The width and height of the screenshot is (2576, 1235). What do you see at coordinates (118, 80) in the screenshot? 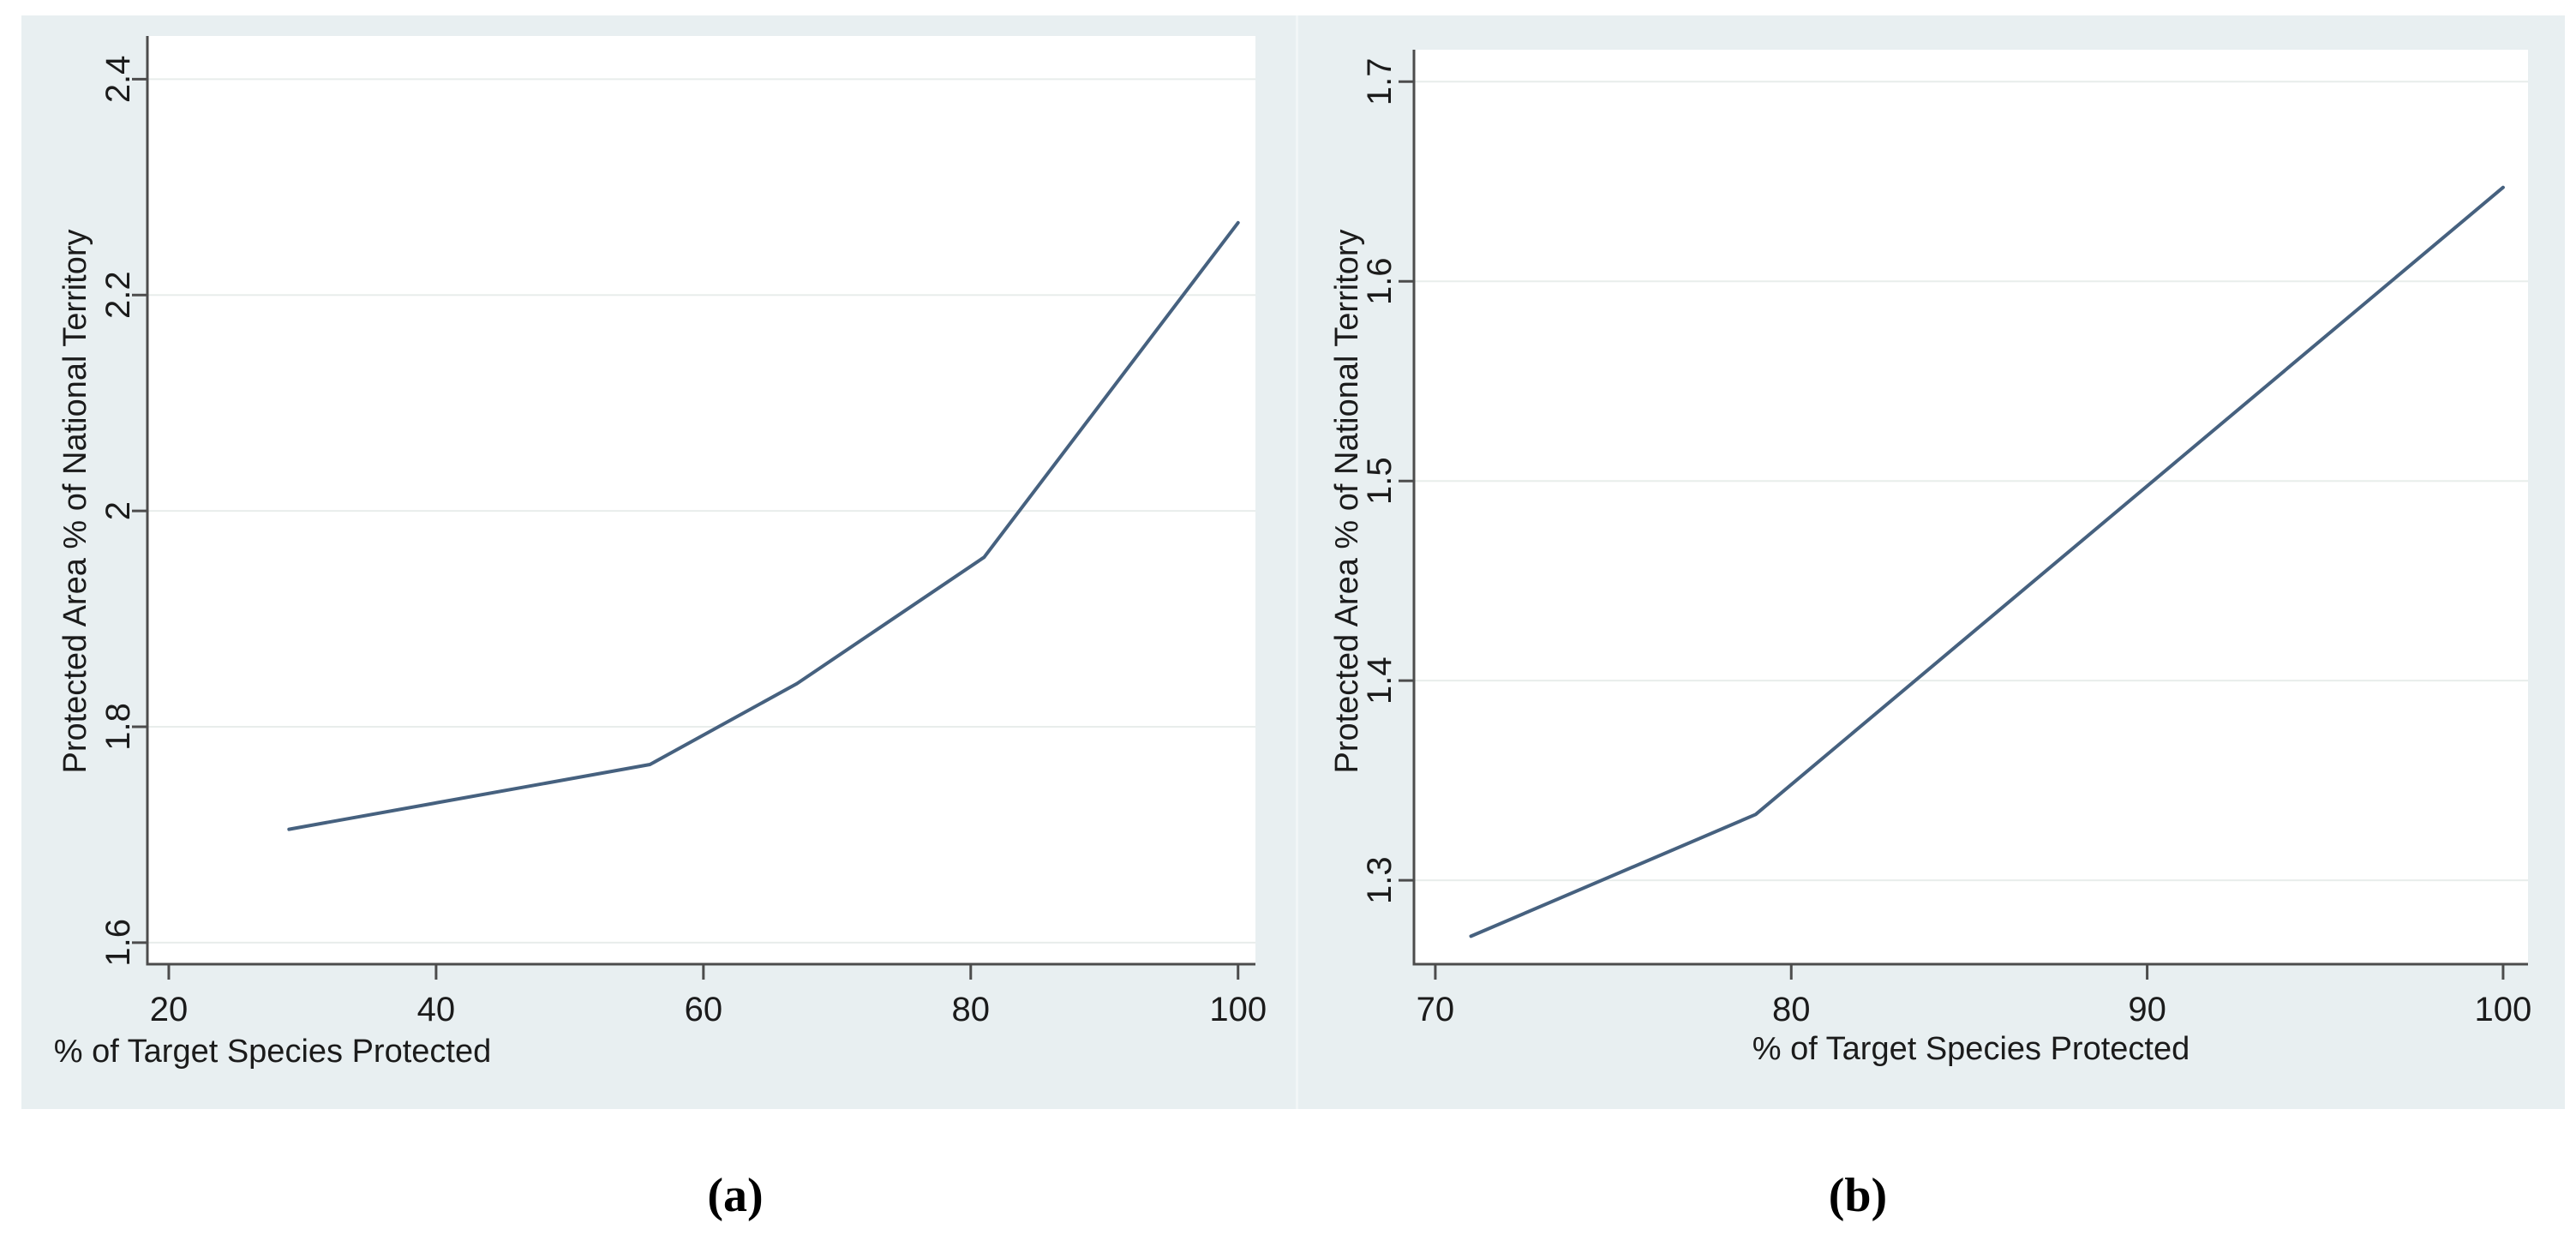
I see `y-tick-label: 2.4` at bounding box center [118, 80].